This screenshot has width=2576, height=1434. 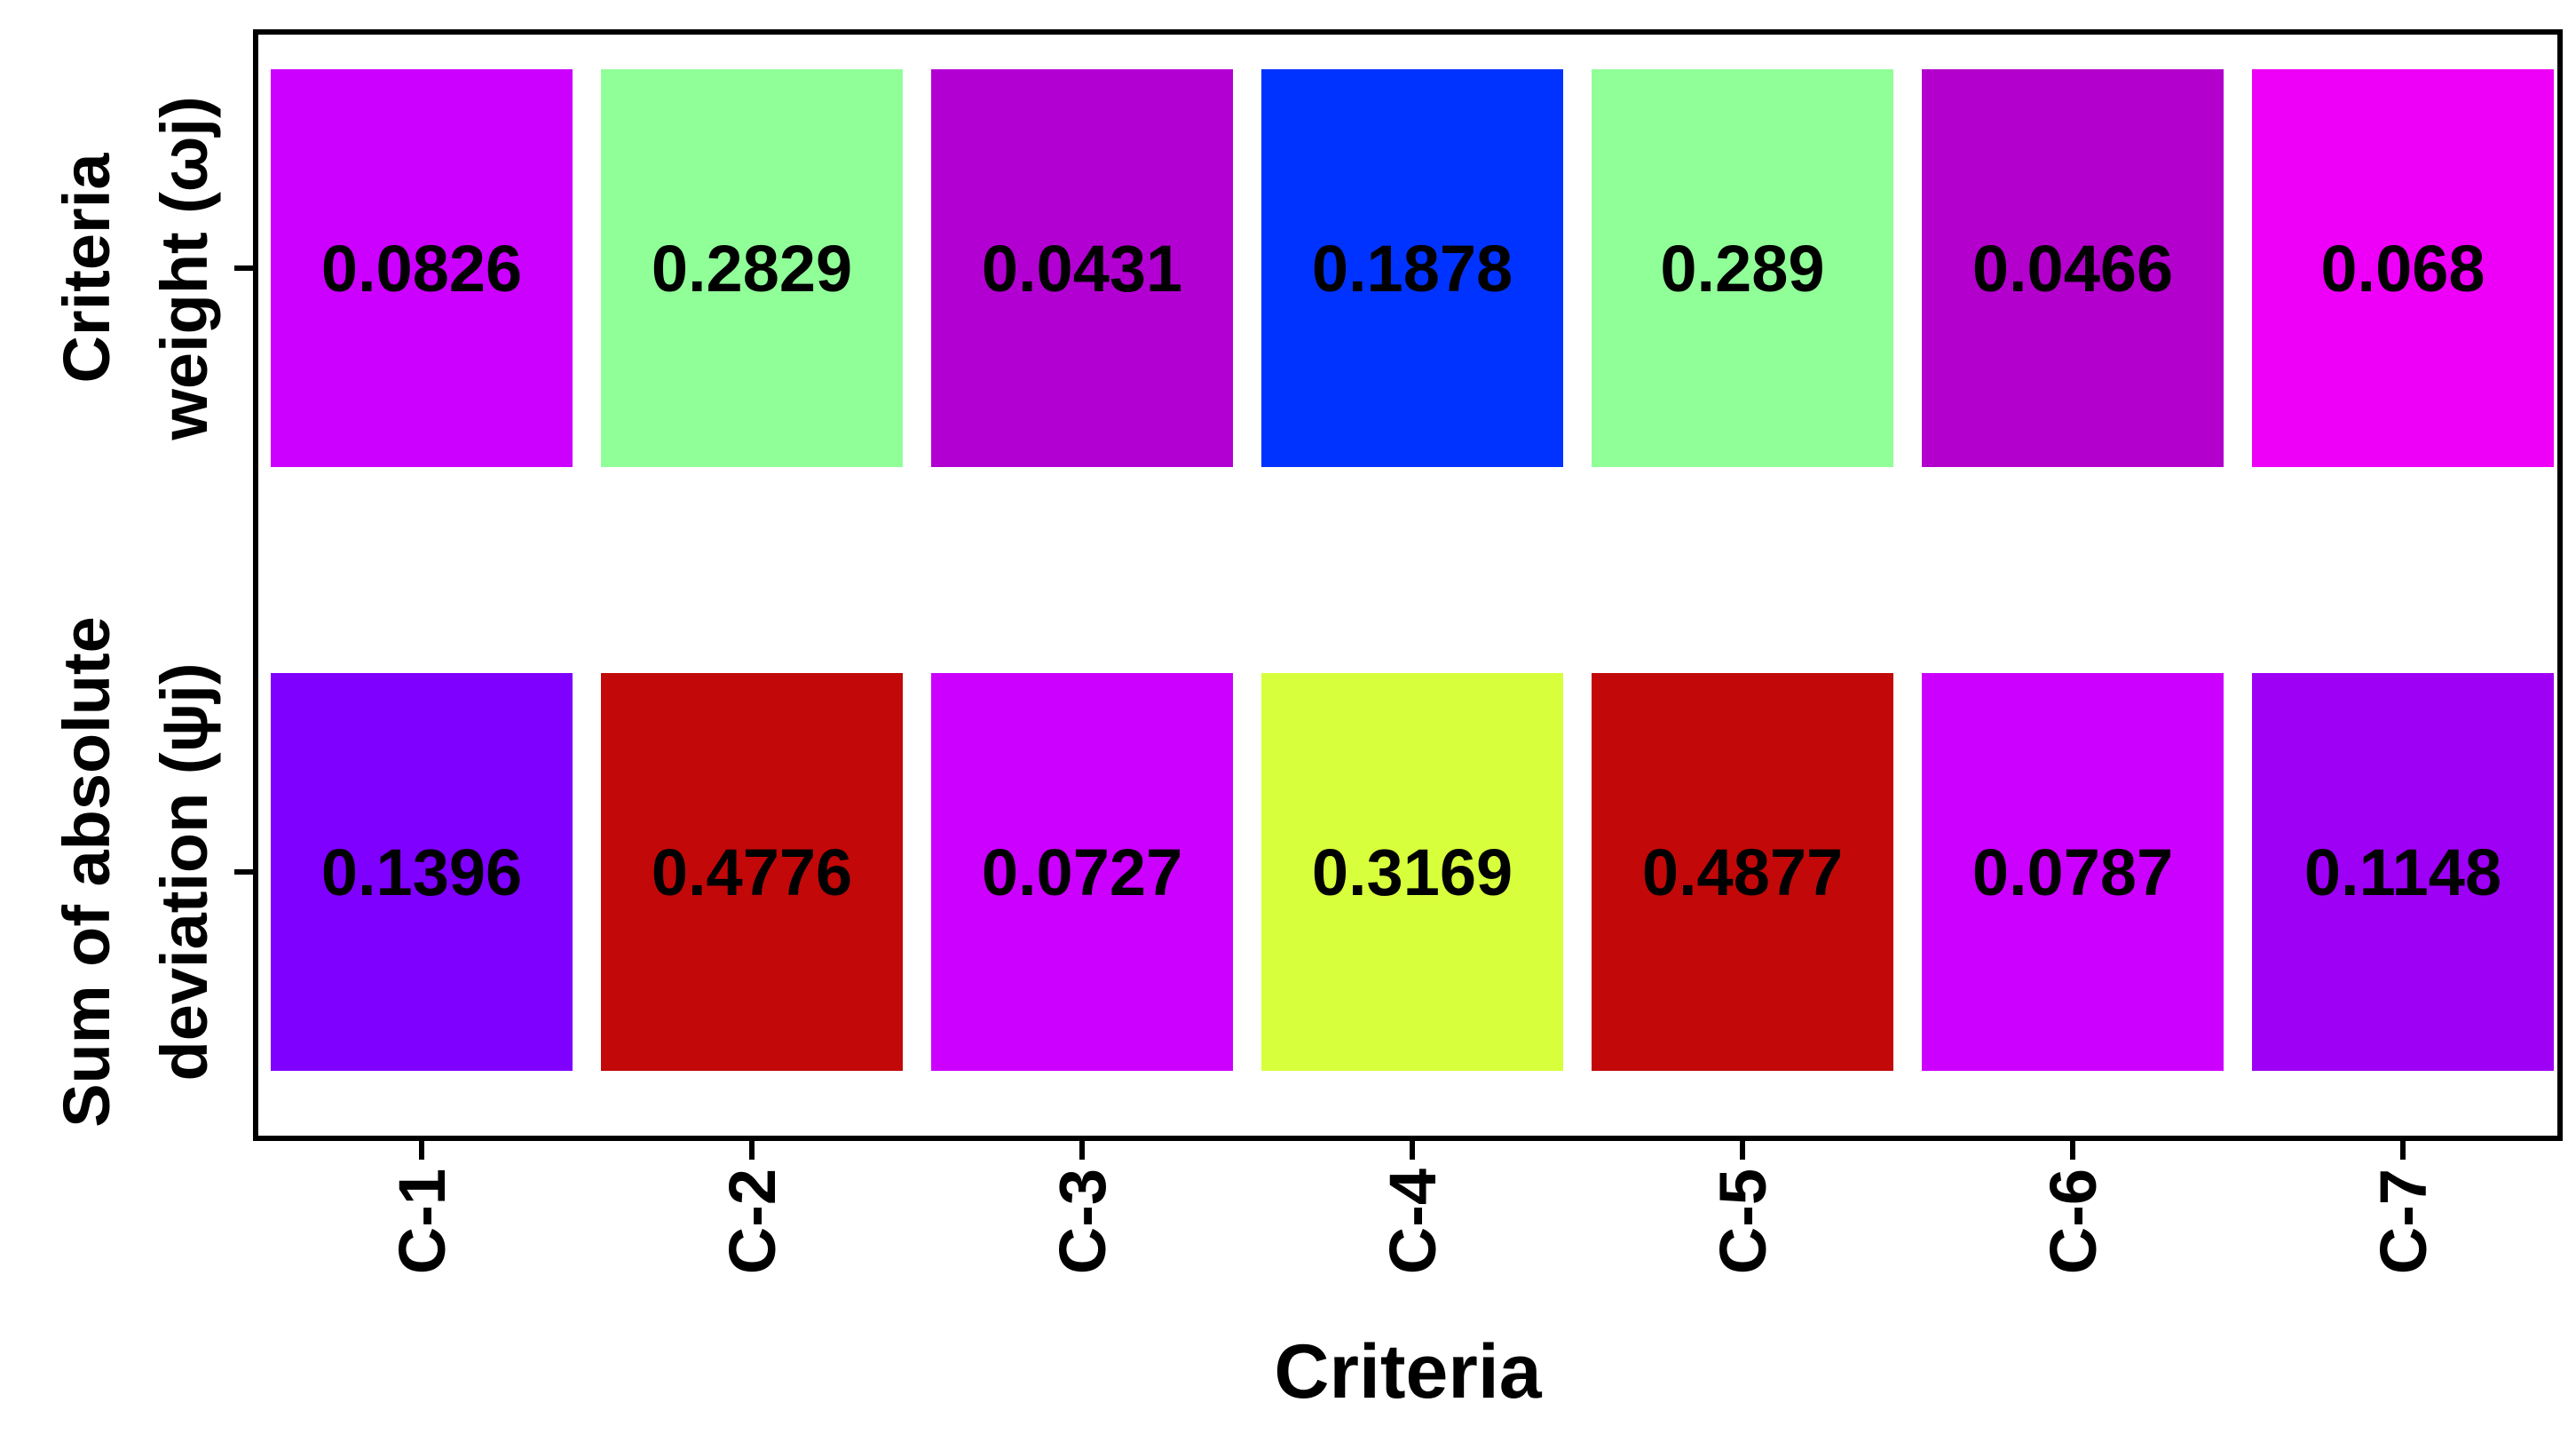 I want to click on cell-value-label: 0.0826, so click(x=421, y=268).